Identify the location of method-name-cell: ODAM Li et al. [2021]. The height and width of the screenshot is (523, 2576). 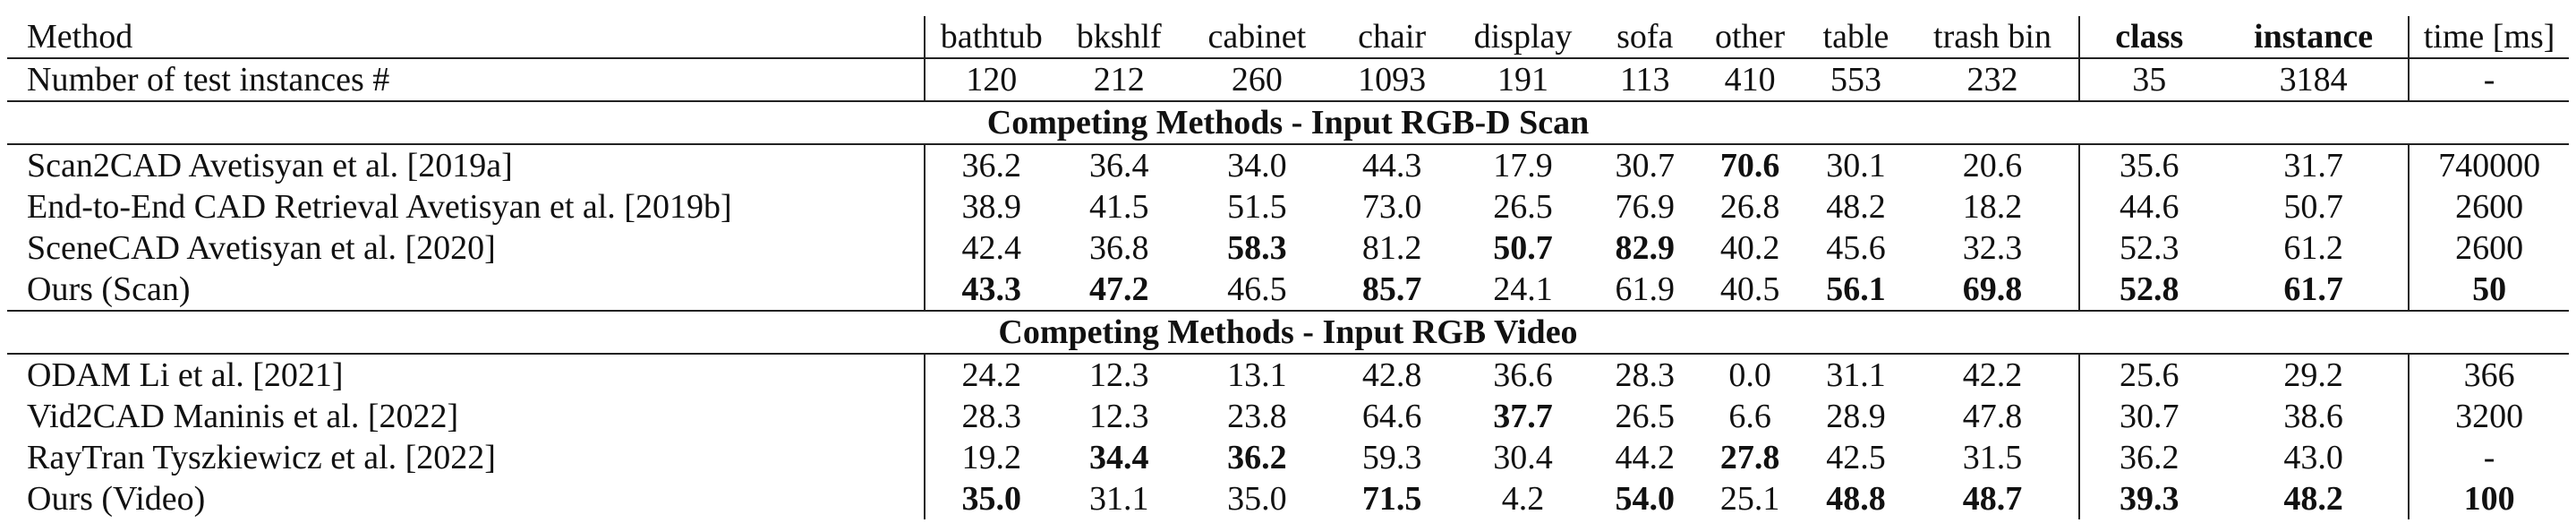
(466, 375).